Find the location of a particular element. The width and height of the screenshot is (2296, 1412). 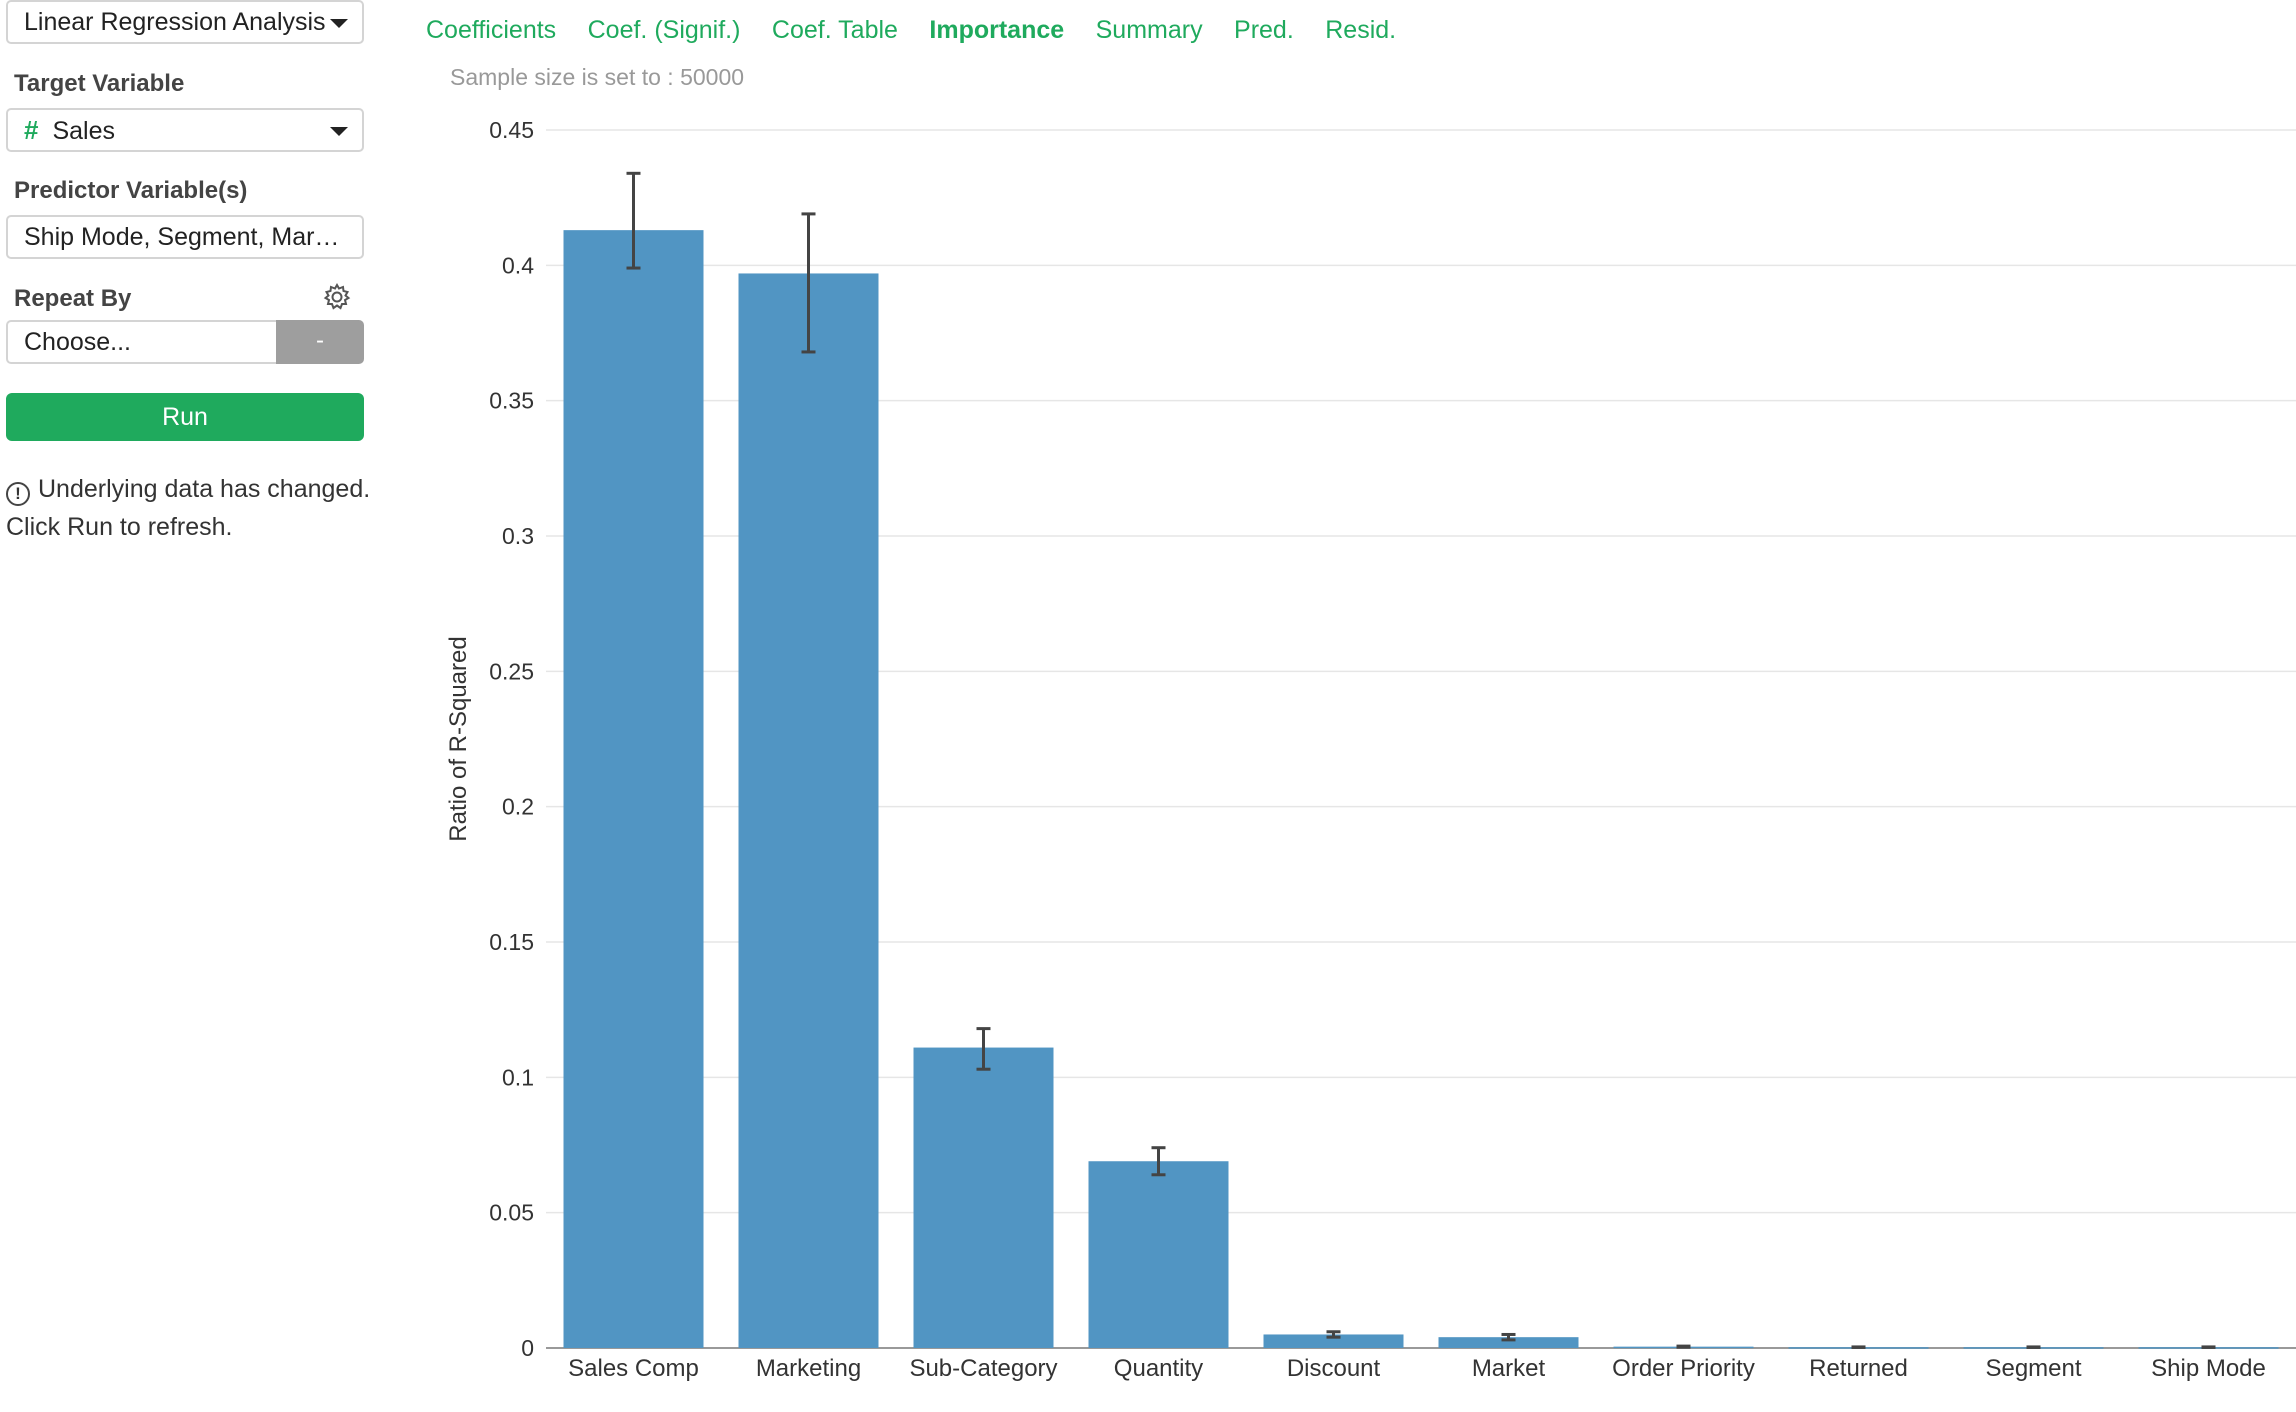

tab-coef-table: Coef. Table is located at coordinates (834, 30).